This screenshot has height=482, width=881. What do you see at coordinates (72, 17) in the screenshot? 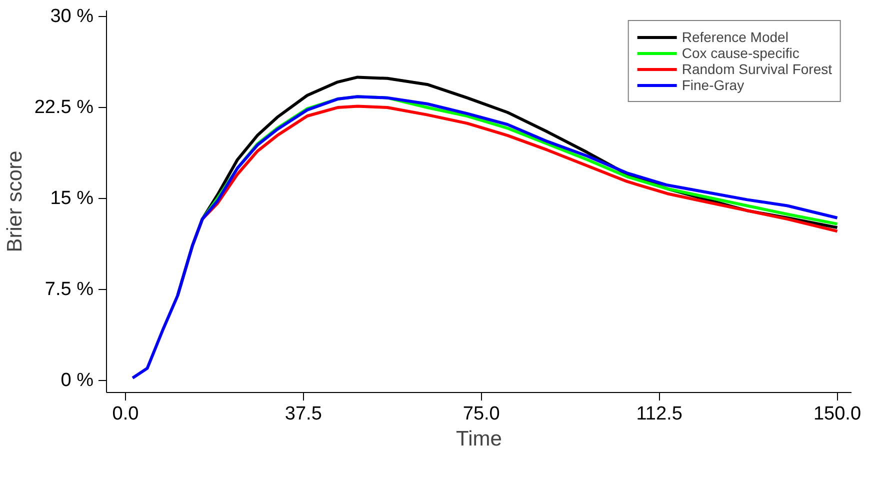
I see `y-tick-label: 30 %` at bounding box center [72, 17].